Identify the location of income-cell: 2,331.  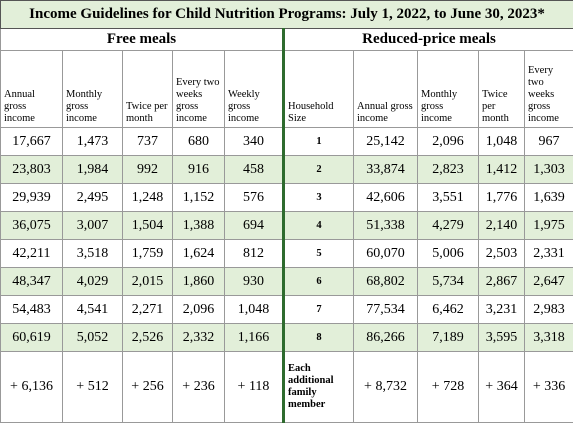
(548, 253).